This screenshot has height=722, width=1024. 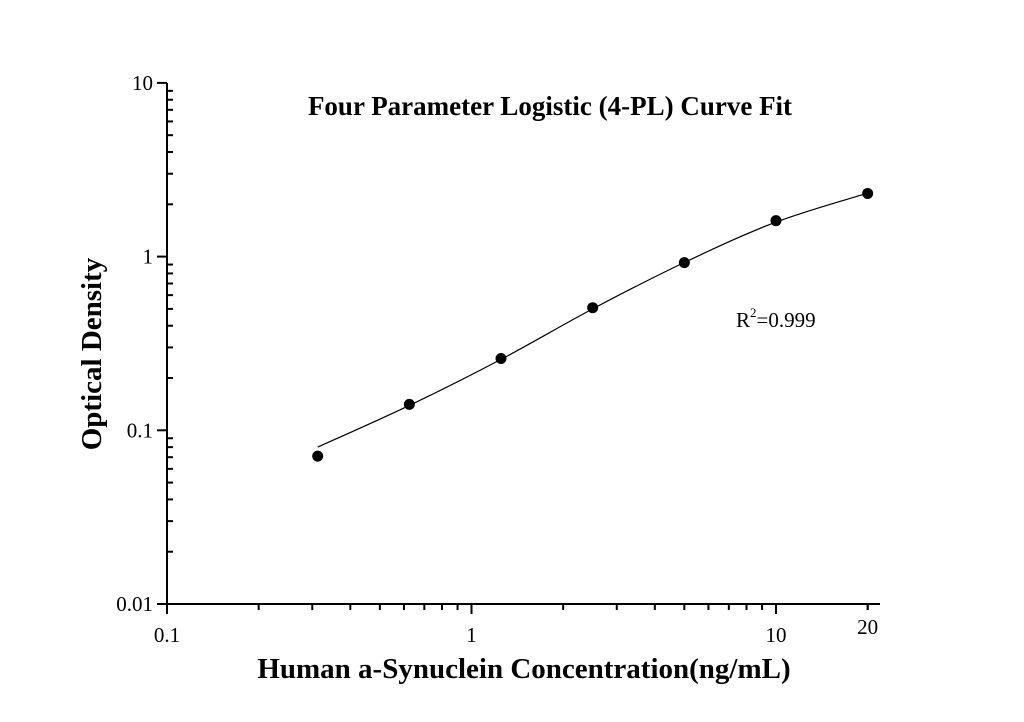 What do you see at coordinates (786, 320) in the screenshot?
I see `r-squared-value: =0.999` at bounding box center [786, 320].